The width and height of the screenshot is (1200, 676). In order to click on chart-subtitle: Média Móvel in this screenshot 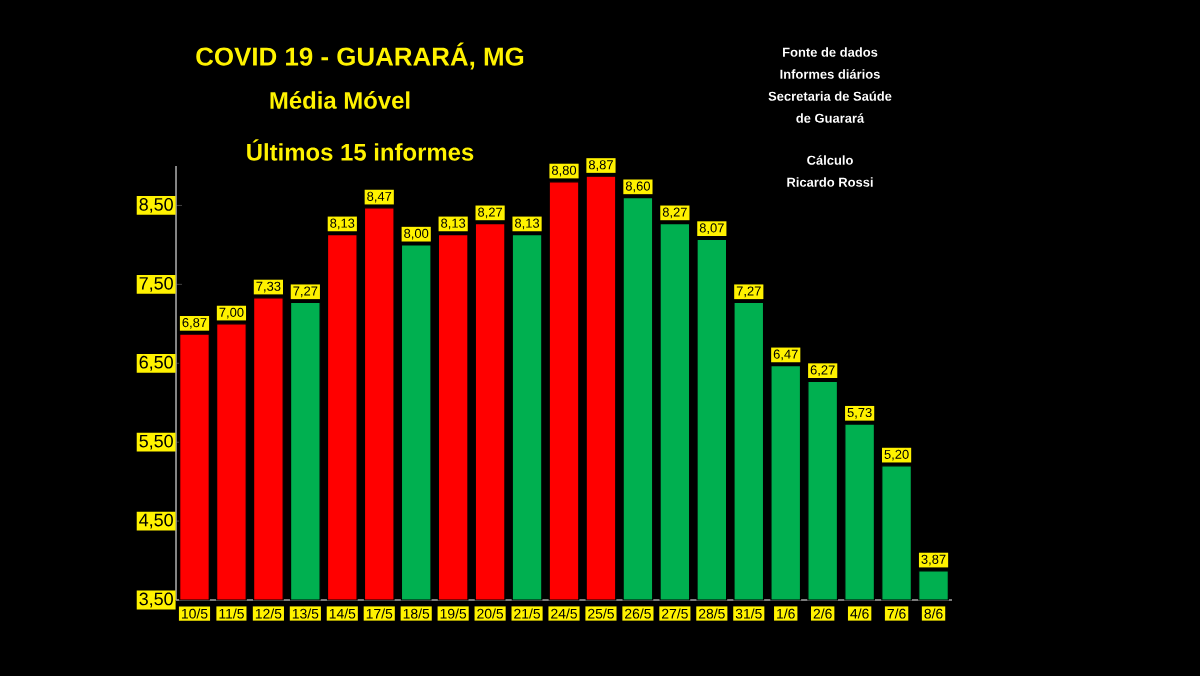, I will do `click(340, 100)`.